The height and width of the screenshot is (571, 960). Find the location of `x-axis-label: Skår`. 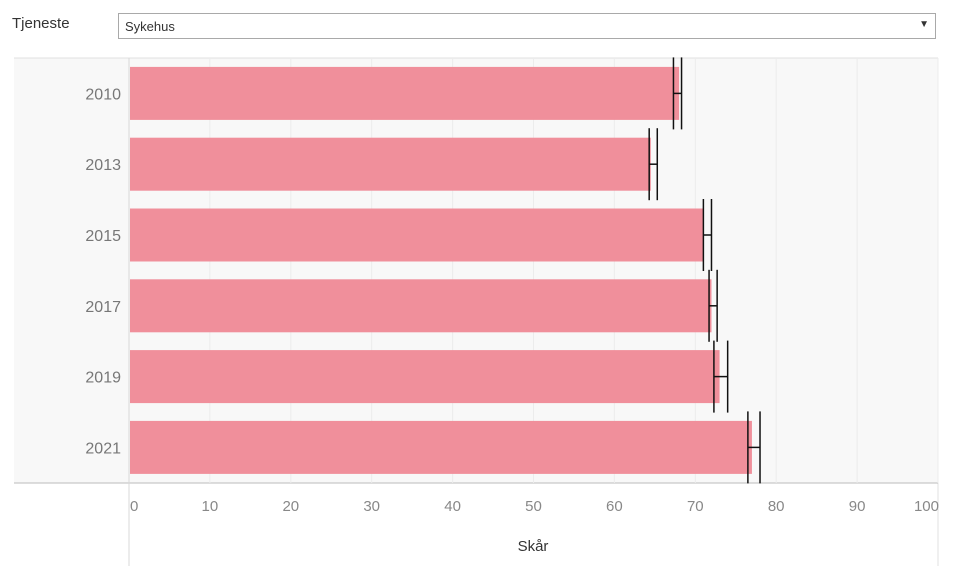

x-axis-label: Skår is located at coordinates (533, 546).